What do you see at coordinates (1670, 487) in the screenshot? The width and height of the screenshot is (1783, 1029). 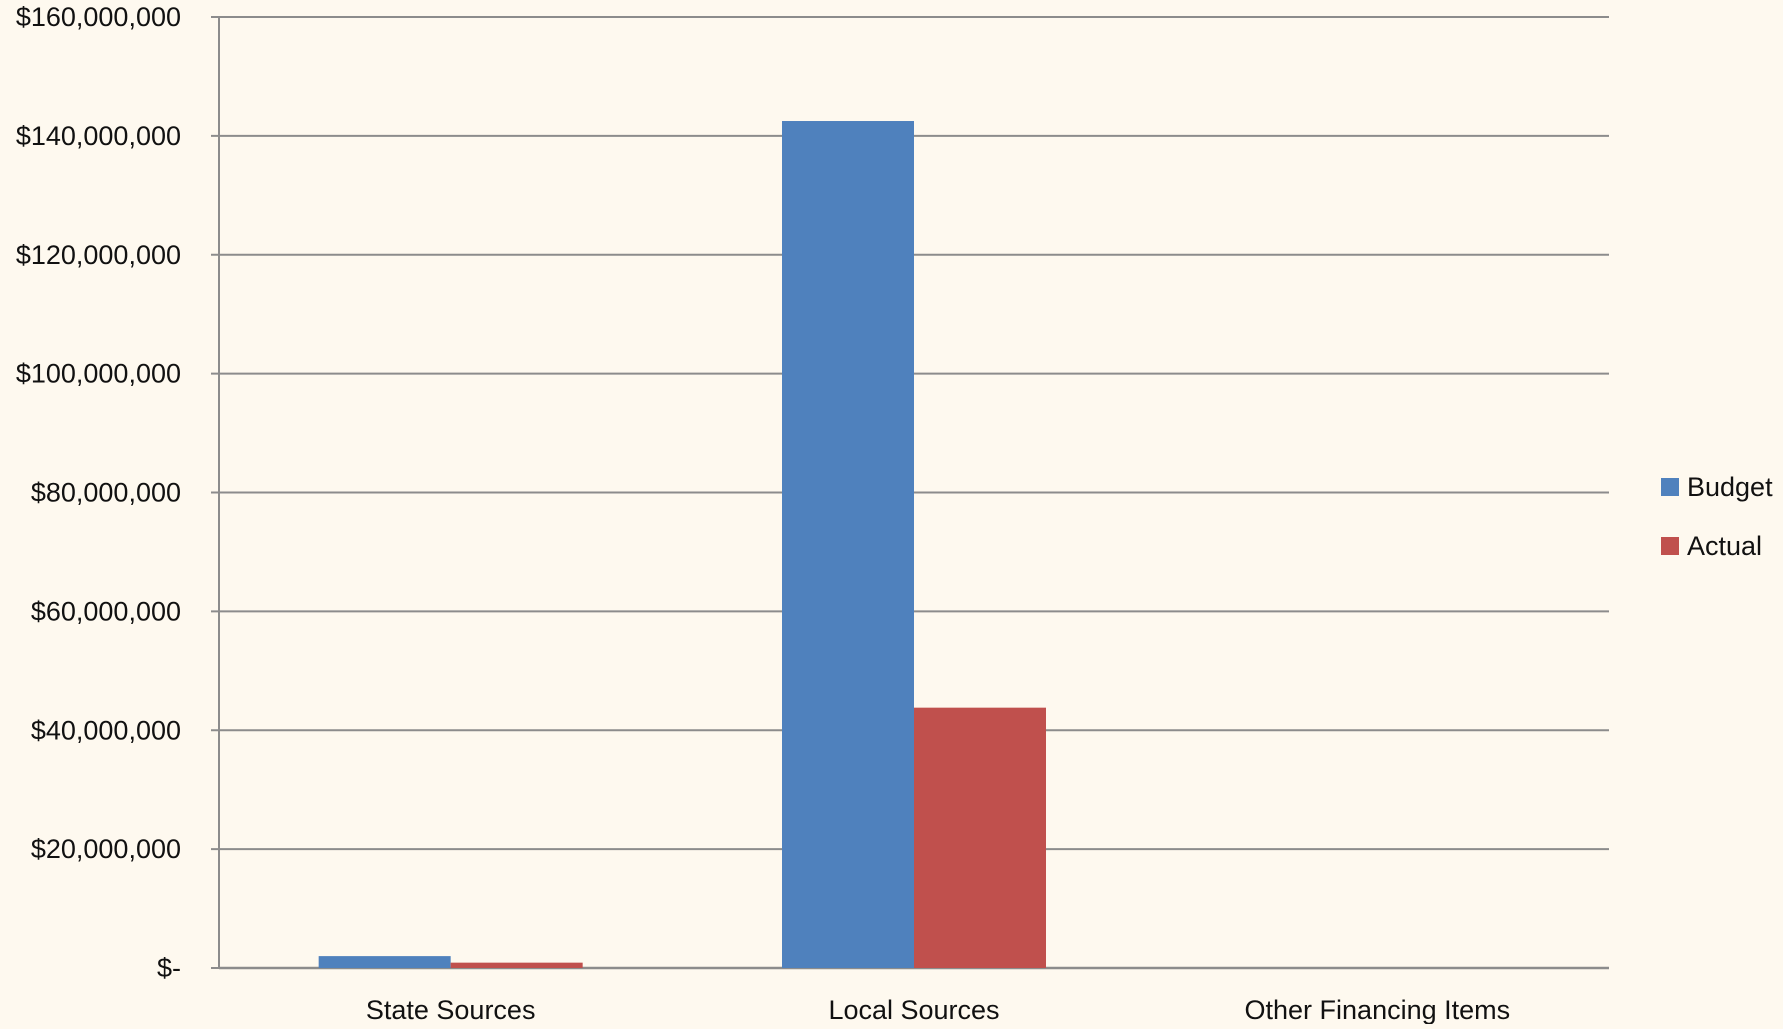 I see `legend-swatch-budget` at bounding box center [1670, 487].